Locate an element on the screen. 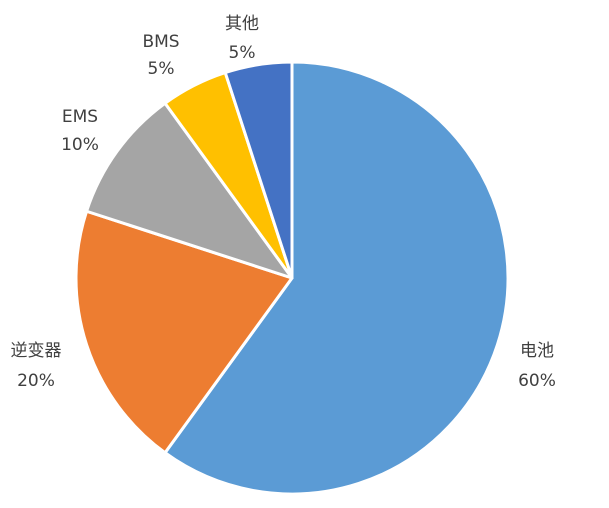 This screenshot has width=609, height=508. slice-label-3: BMS is located at coordinates (160, 42).